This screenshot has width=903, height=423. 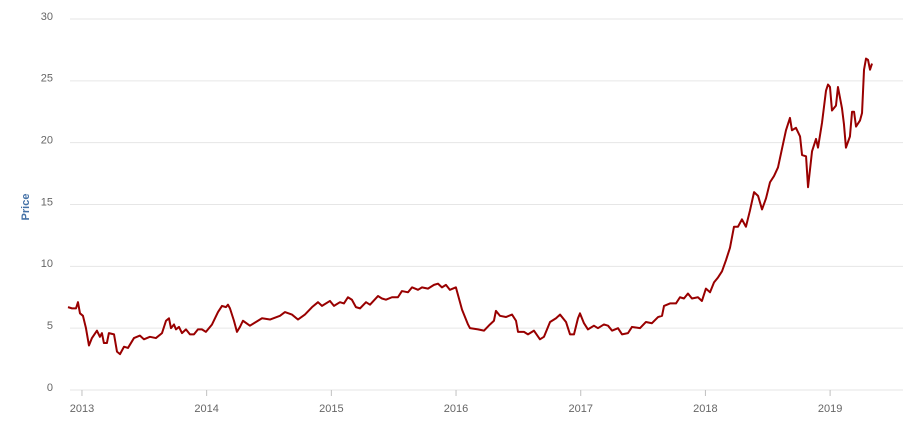 I want to click on y-tick-label: 5, so click(x=50, y=326).